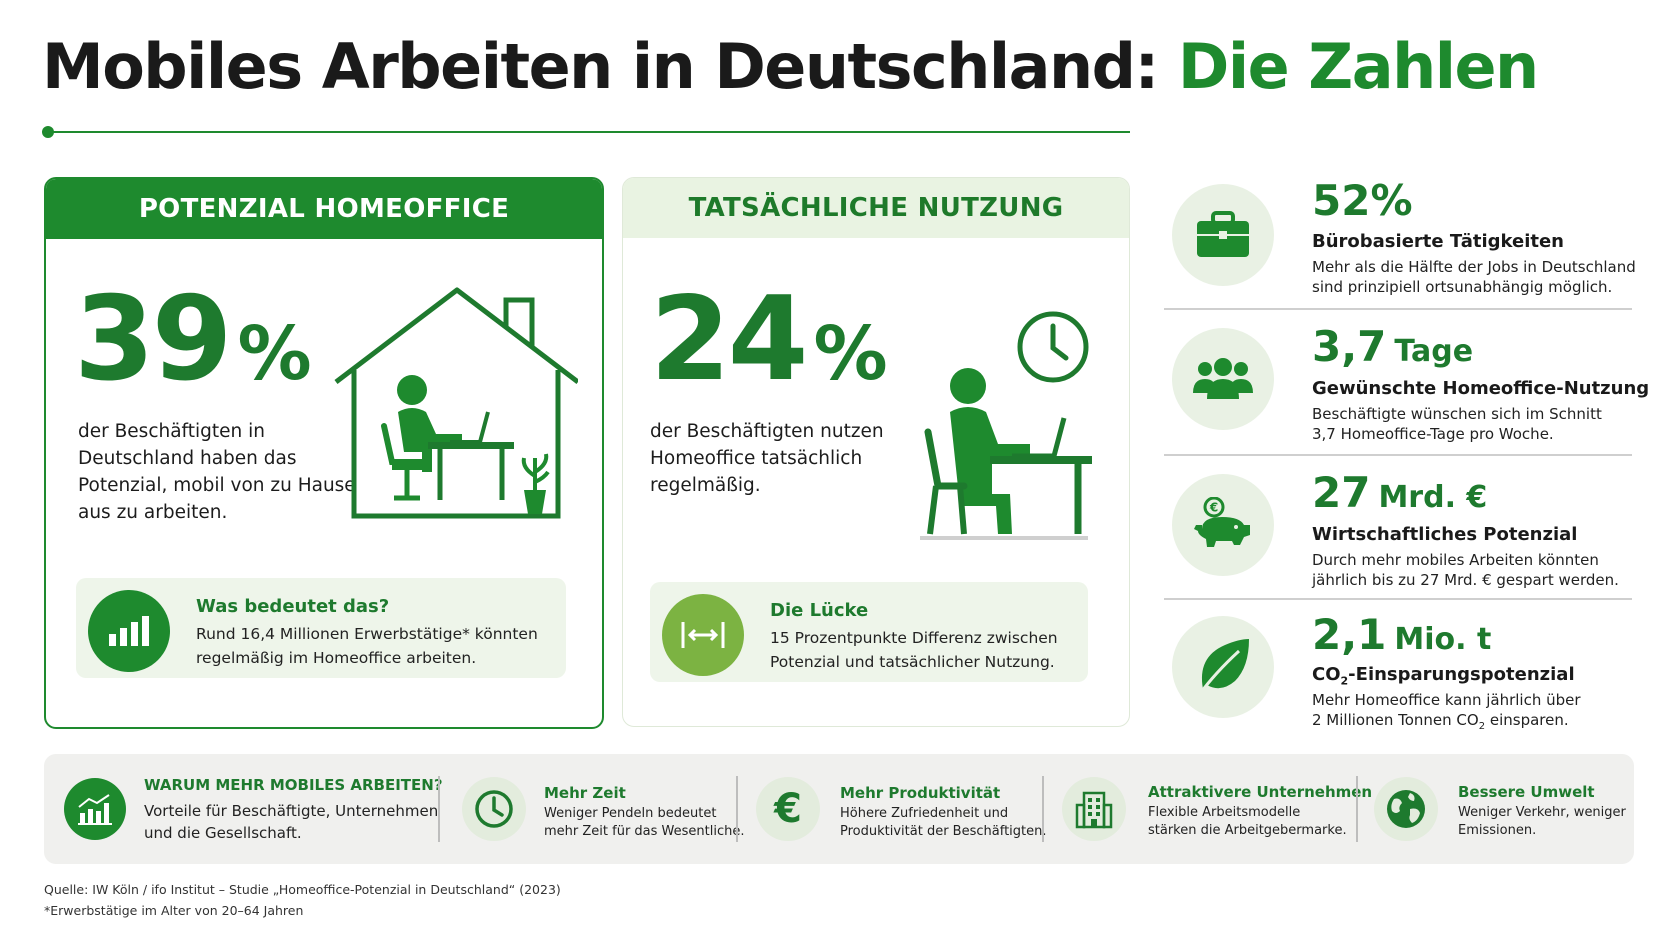 Image resolution: width=1672 pixels, height=941 pixels. I want to click on bar-chart-icon, so click(129, 631).